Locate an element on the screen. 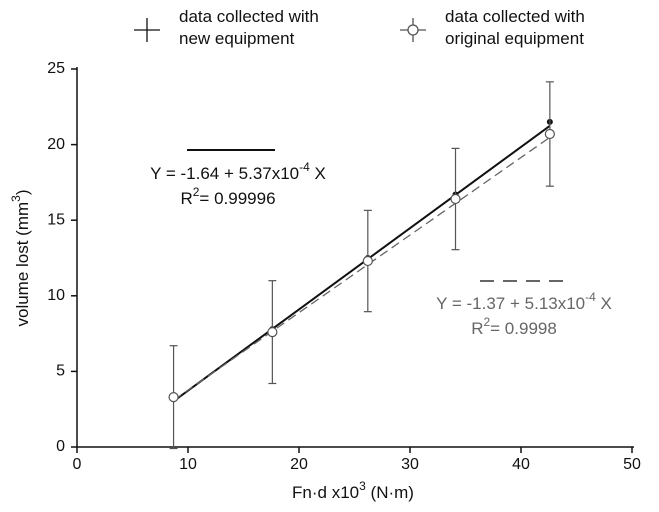  y-tick-label: 20 is located at coordinates (56, 144).